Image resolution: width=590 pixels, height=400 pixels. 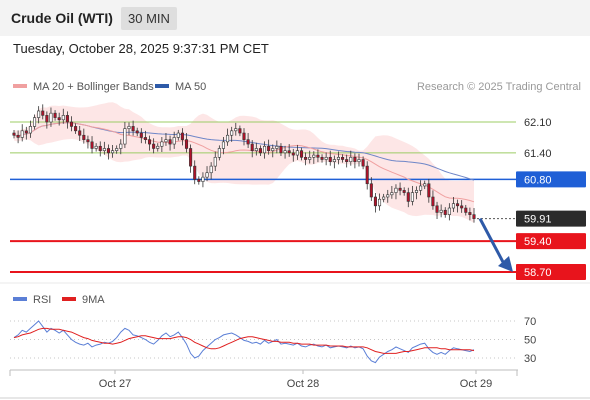 What do you see at coordinates (530, 322) in the screenshot?
I see `rsi-tick-label: 70` at bounding box center [530, 322].